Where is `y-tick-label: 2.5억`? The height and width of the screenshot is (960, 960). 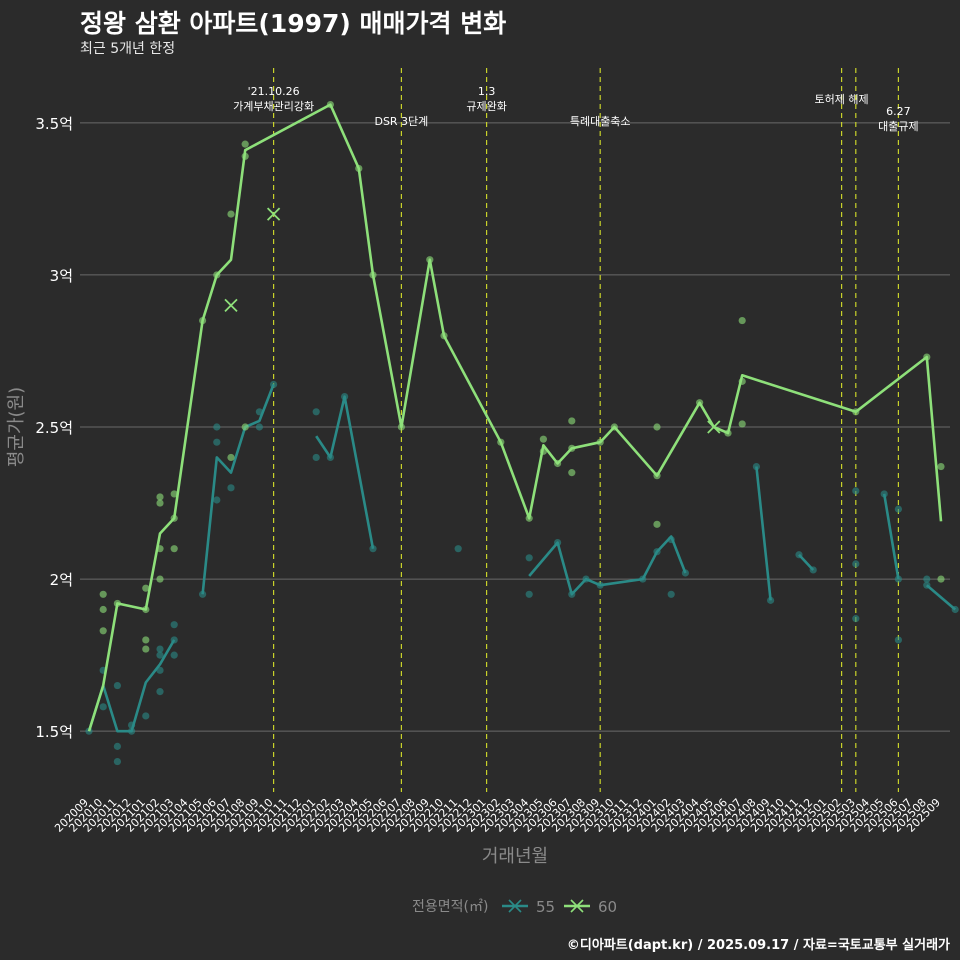
y-tick-label: 2.5억 is located at coordinates (54, 428).